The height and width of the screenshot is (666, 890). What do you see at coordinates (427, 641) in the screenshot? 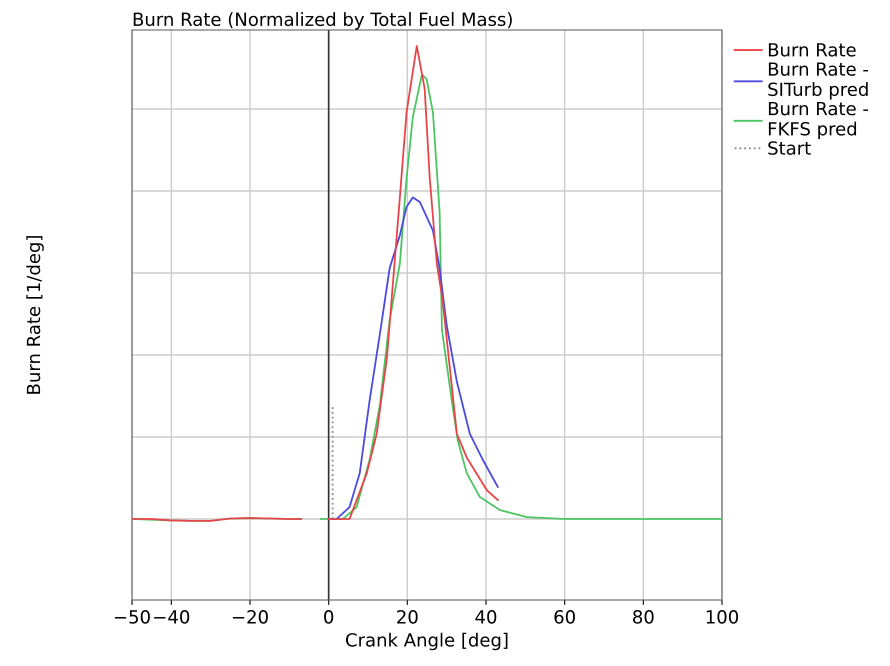
I see `x-axis-title: Crank Angle [deg]` at bounding box center [427, 641].